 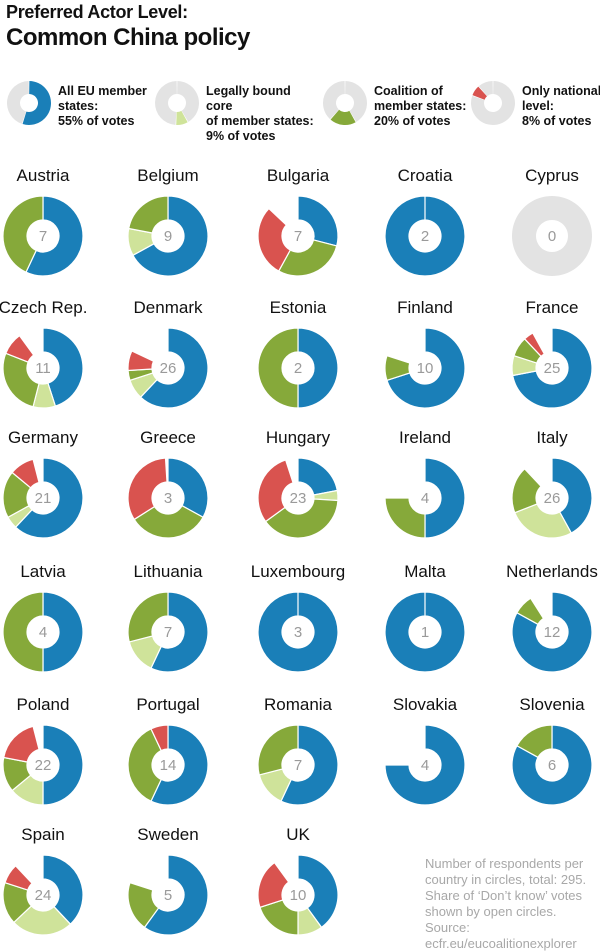 I want to click on donut-germany: Germany 21, so click(x=43, y=483).